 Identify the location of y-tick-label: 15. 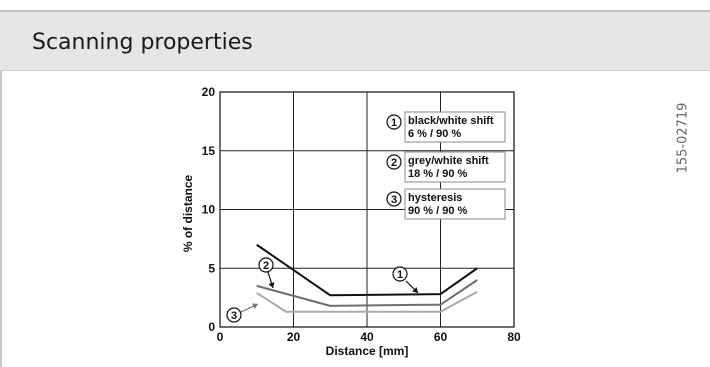
(209, 151).